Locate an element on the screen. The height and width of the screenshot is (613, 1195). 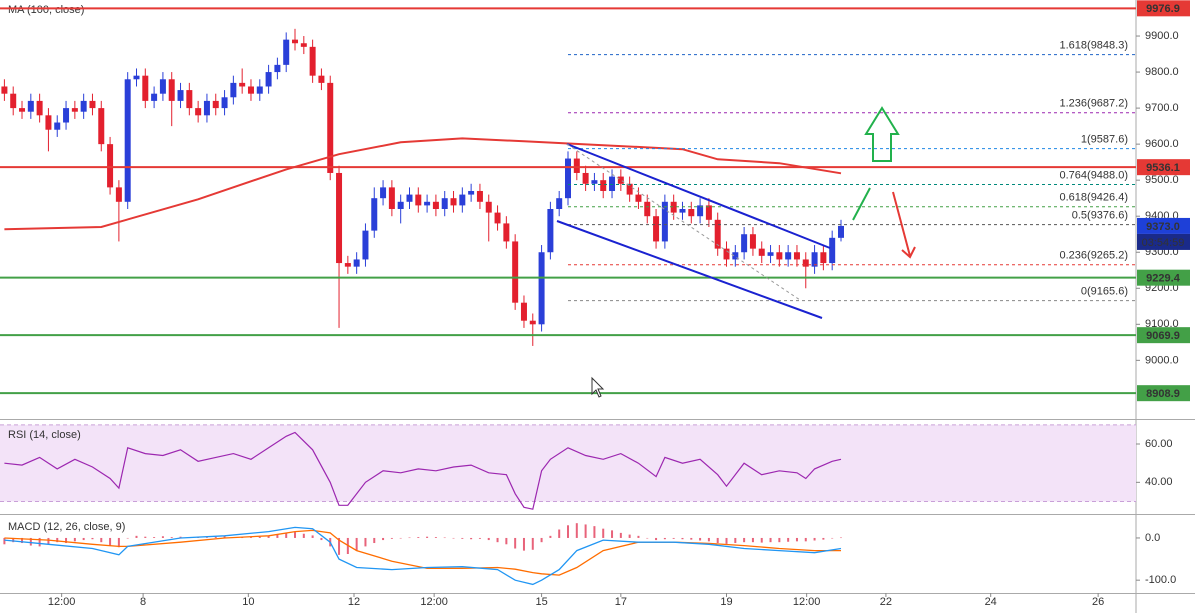
y-tick-label: 0.0 is located at coordinates (1152, 538).